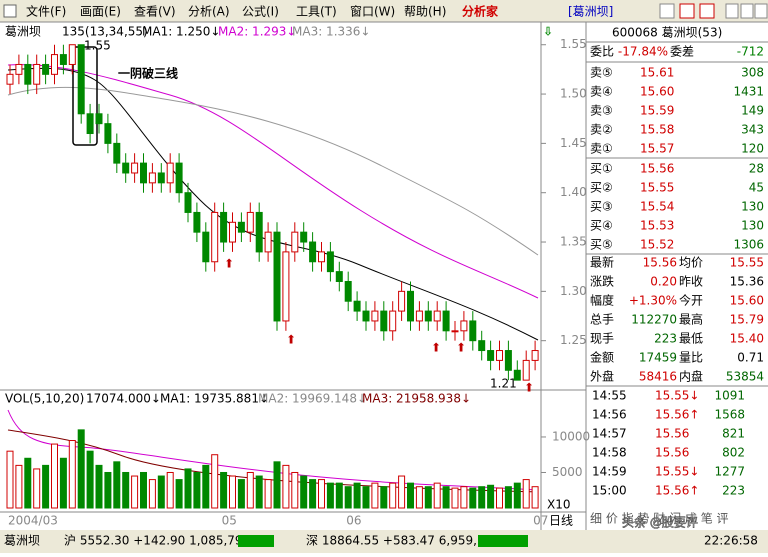 Image resolution: width=768 pixels, height=557 pixels. What do you see at coordinates (181, 32) in the screenshot?
I see `ma-label: MA1: 1.250↓` at bounding box center [181, 32].